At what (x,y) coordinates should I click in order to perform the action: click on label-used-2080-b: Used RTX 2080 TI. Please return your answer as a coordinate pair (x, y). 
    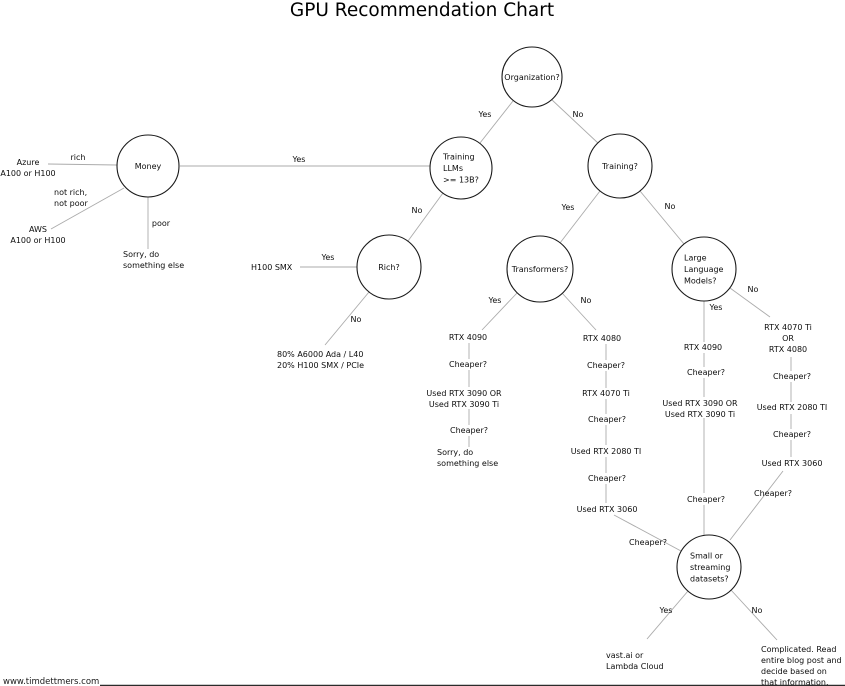
    Looking at the image, I should click on (606, 451).